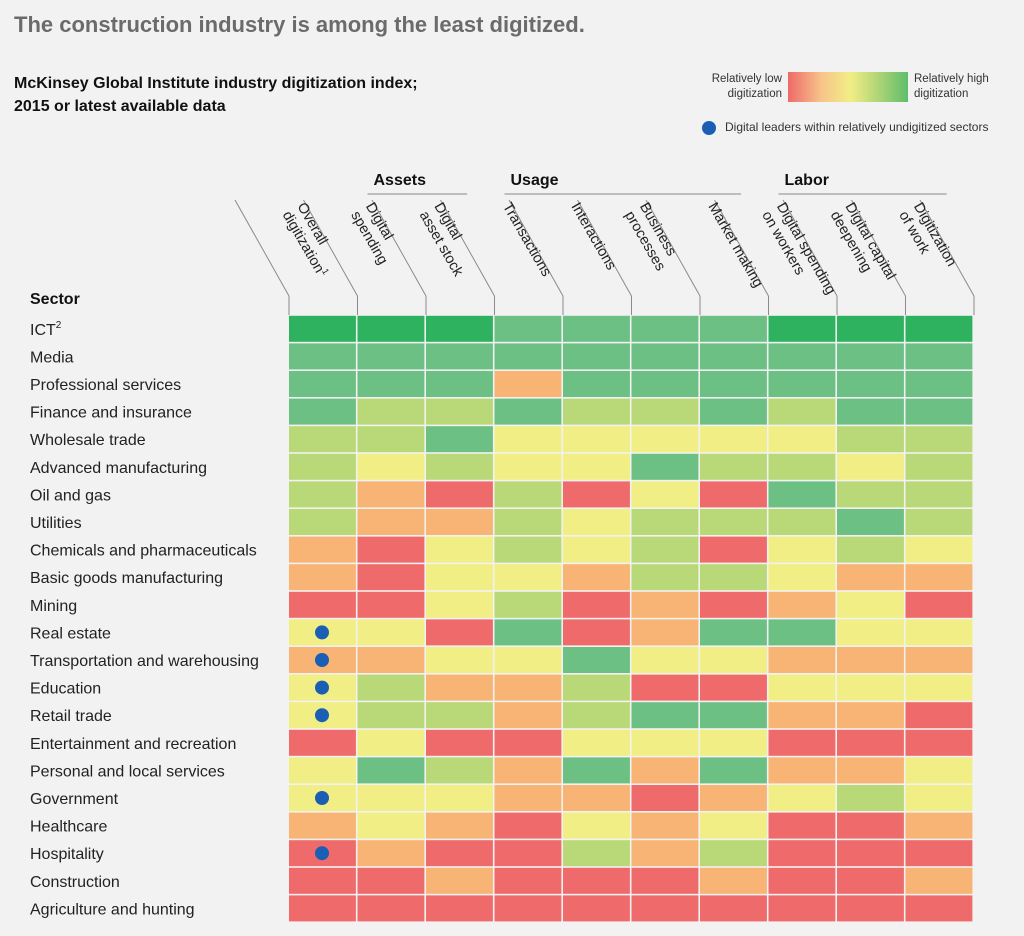 This screenshot has height=936, width=1024. Describe the element at coordinates (105, 385) in the screenshot. I see `sector-label: Professional services` at that location.